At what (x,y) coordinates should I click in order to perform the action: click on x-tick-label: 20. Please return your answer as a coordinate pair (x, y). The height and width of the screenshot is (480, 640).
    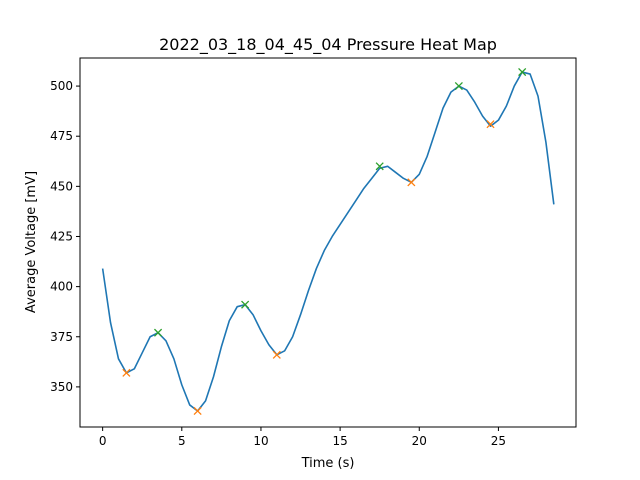
    Looking at the image, I should click on (419, 441).